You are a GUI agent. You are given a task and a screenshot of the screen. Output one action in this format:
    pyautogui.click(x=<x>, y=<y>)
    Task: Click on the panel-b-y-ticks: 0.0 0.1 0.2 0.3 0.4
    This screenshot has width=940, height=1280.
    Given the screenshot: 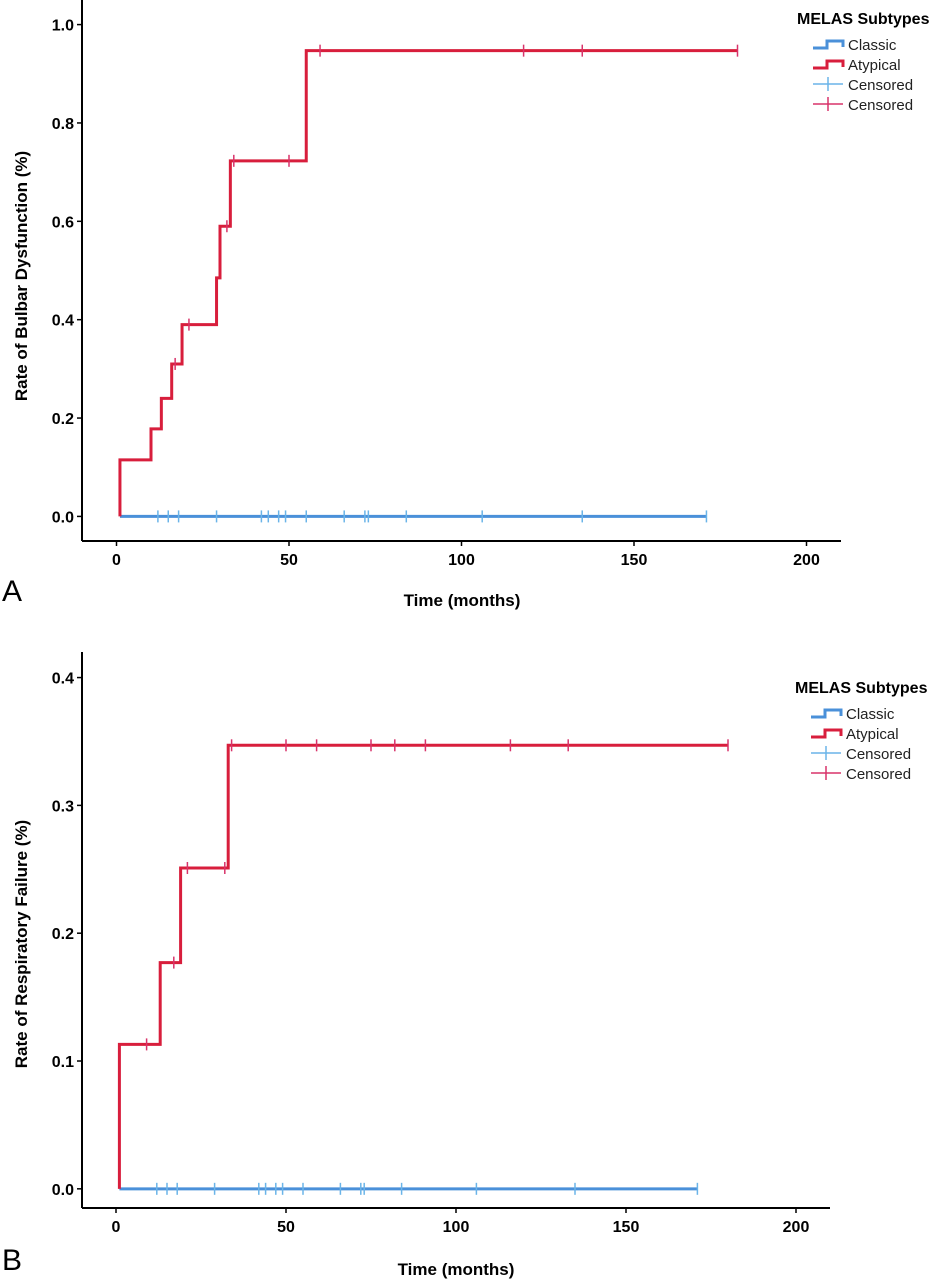 What is the action you would take?
    pyautogui.click(x=67, y=935)
    